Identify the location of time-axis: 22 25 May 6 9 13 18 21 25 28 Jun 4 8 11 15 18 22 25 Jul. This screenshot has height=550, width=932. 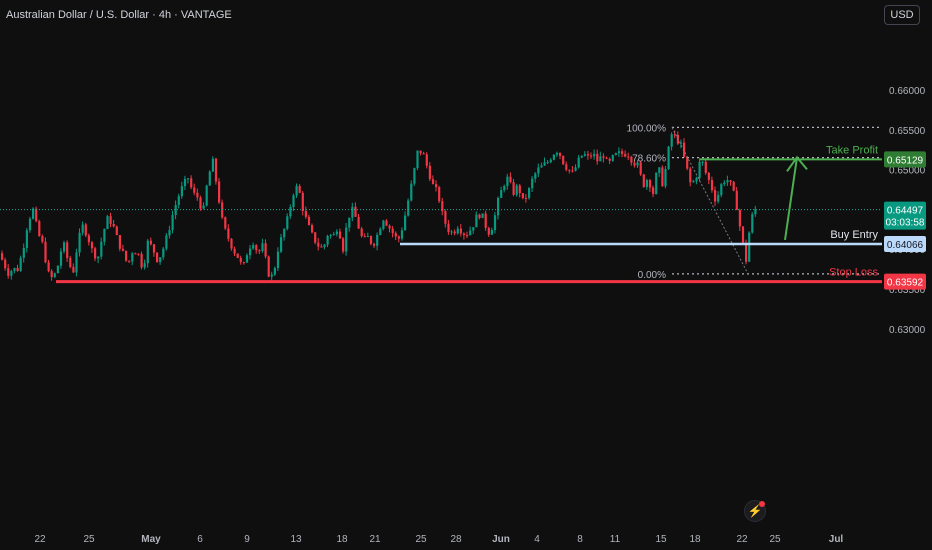
(438, 539).